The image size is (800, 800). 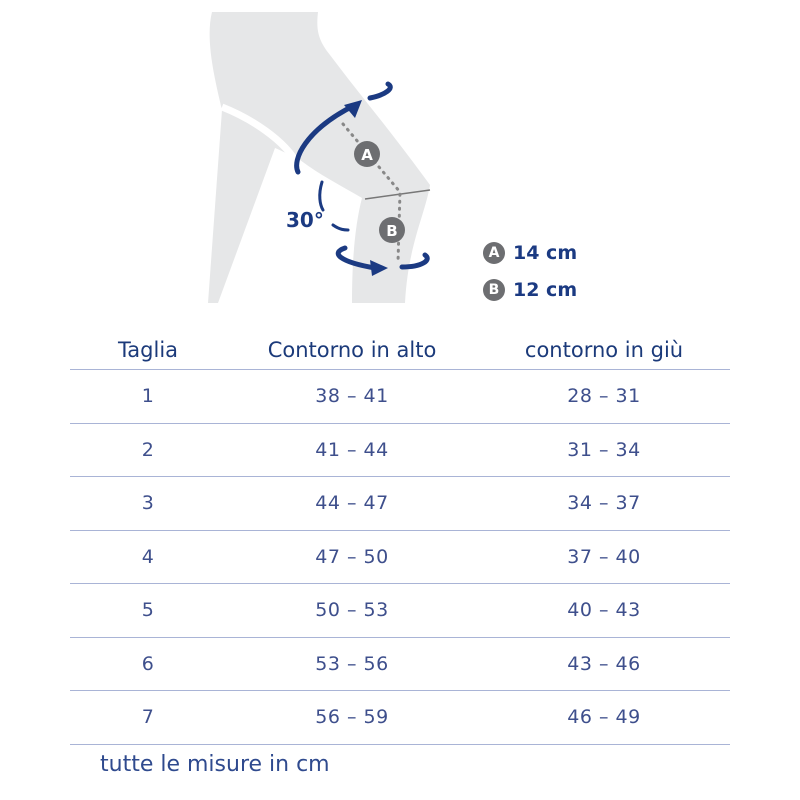 I want to click on header-size: Taglia, so click(x=148, y=349).